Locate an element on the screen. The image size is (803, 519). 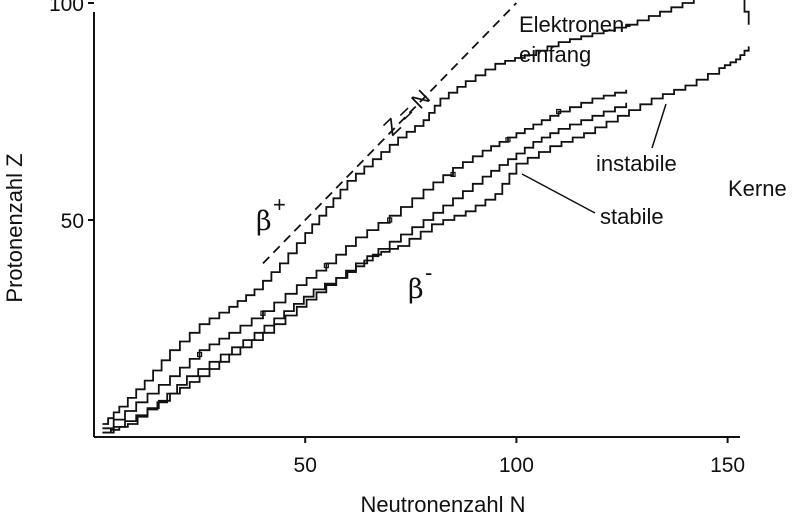
pointer-stabile is located at coordinates (558, 193).